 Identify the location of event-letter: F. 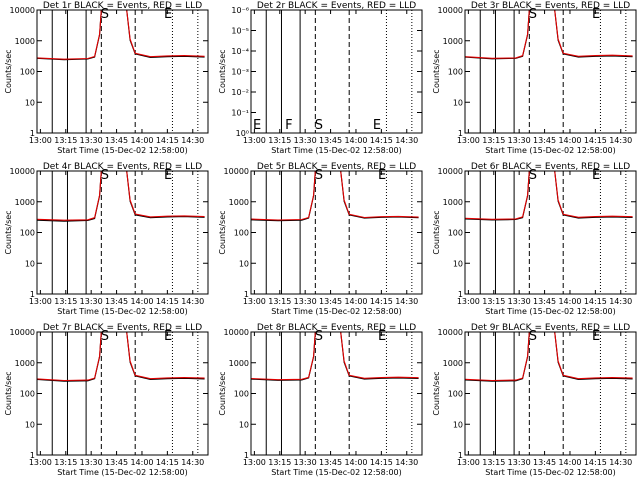
(288, 125).